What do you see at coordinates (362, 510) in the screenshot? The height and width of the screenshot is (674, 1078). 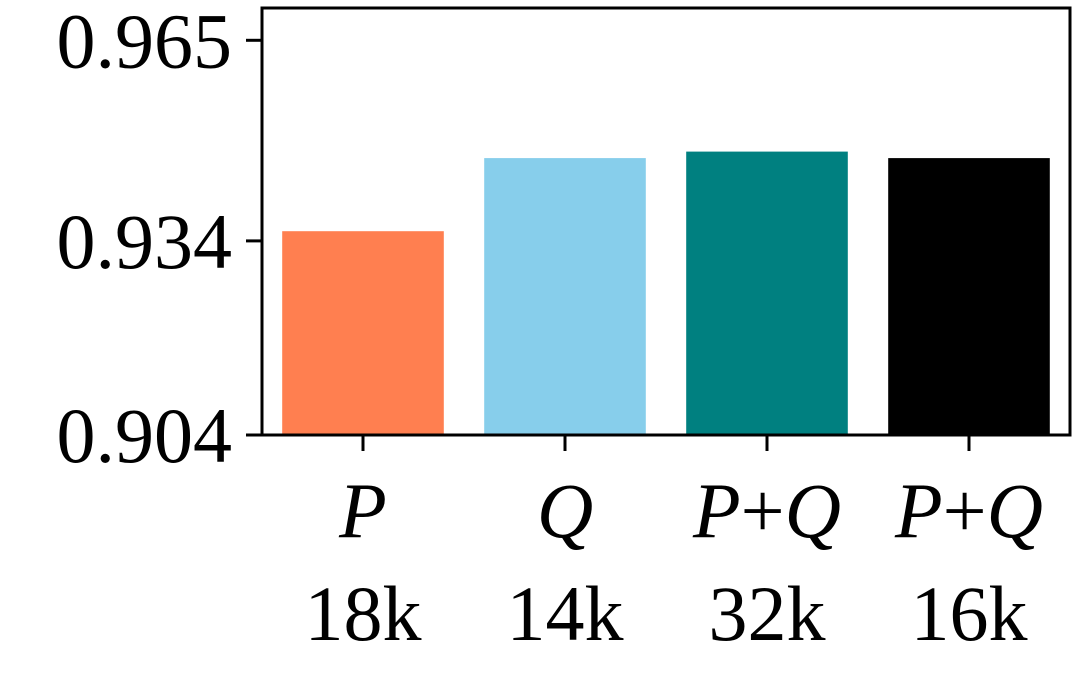 I see `x-category-name-0: P` at bounding box center [362, 510].